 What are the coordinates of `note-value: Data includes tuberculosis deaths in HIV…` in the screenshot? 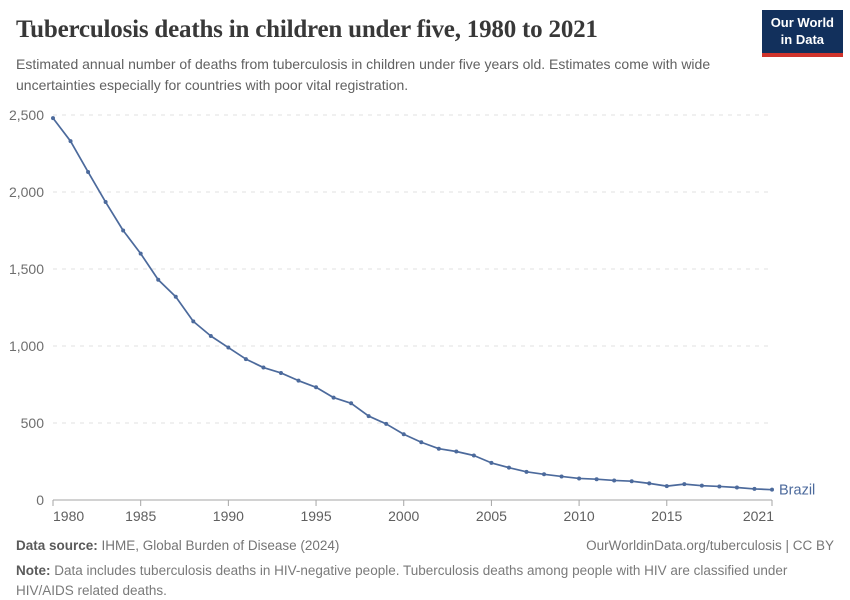 It's located at (402, 580).